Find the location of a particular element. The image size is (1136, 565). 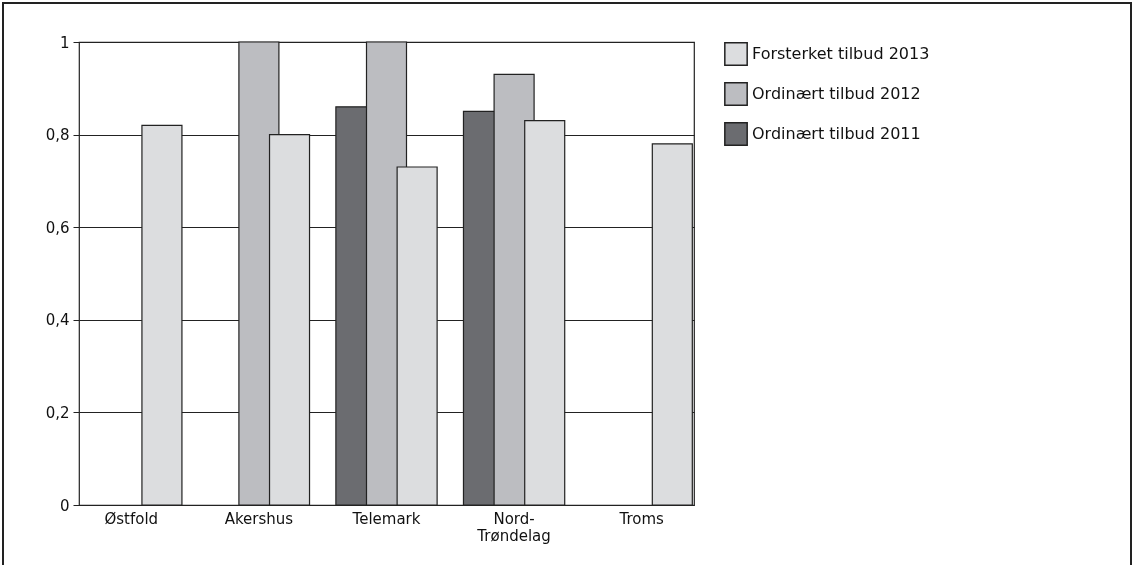

y-tick-label: 0,6 is located at coordinates (57, 227).